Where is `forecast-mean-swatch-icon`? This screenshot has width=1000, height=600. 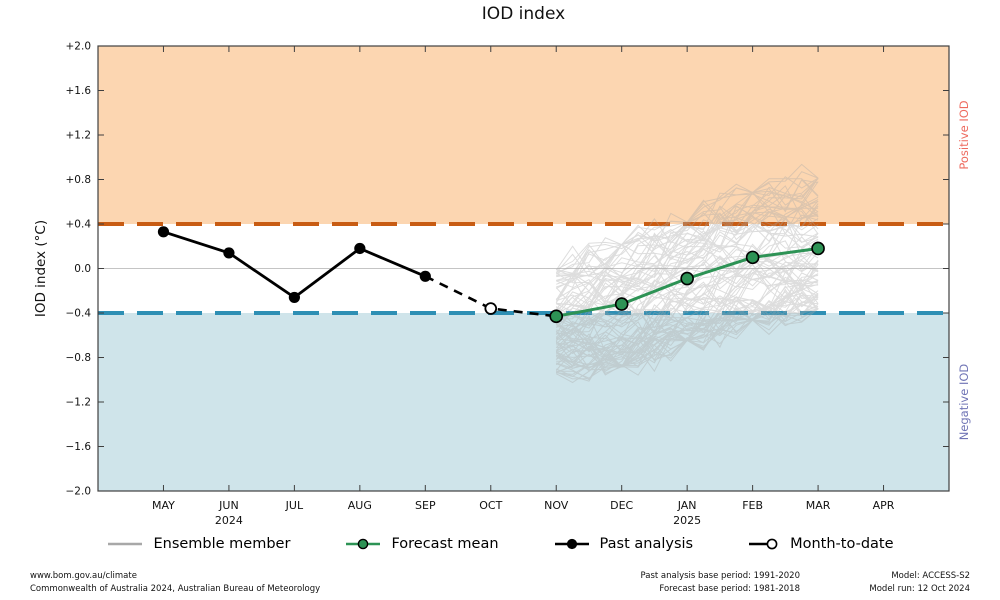 forecast-mean-swatch-icon is located at coordinates (363, 544).